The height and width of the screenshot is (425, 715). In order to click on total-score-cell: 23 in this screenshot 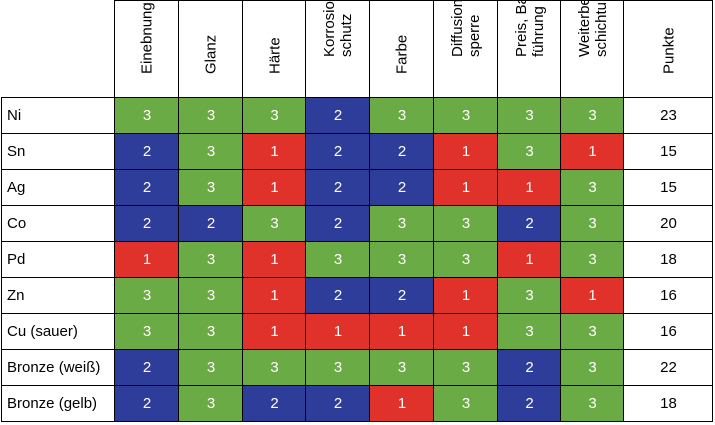, I will do `click(668, 115)`.